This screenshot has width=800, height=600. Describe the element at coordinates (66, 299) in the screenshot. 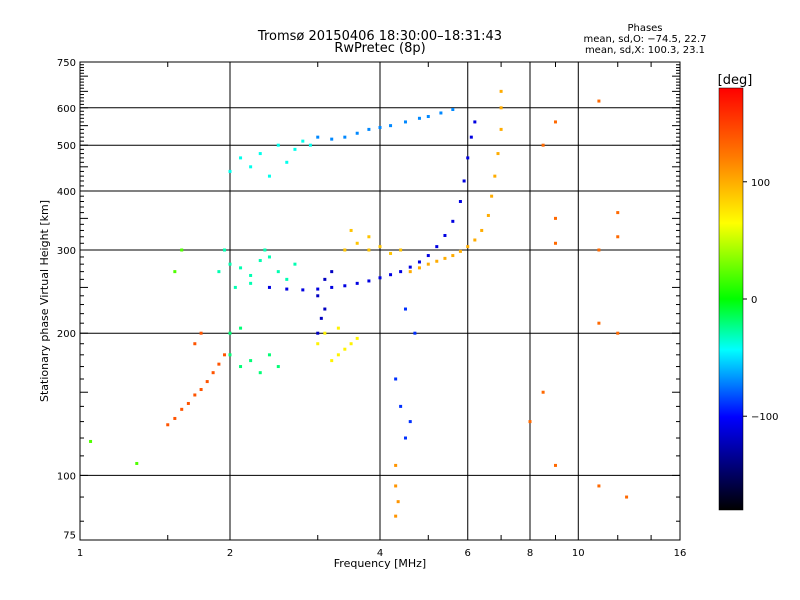

I see `y-tick-labels: 75 100 200 300 400 500 600 750` at that location.